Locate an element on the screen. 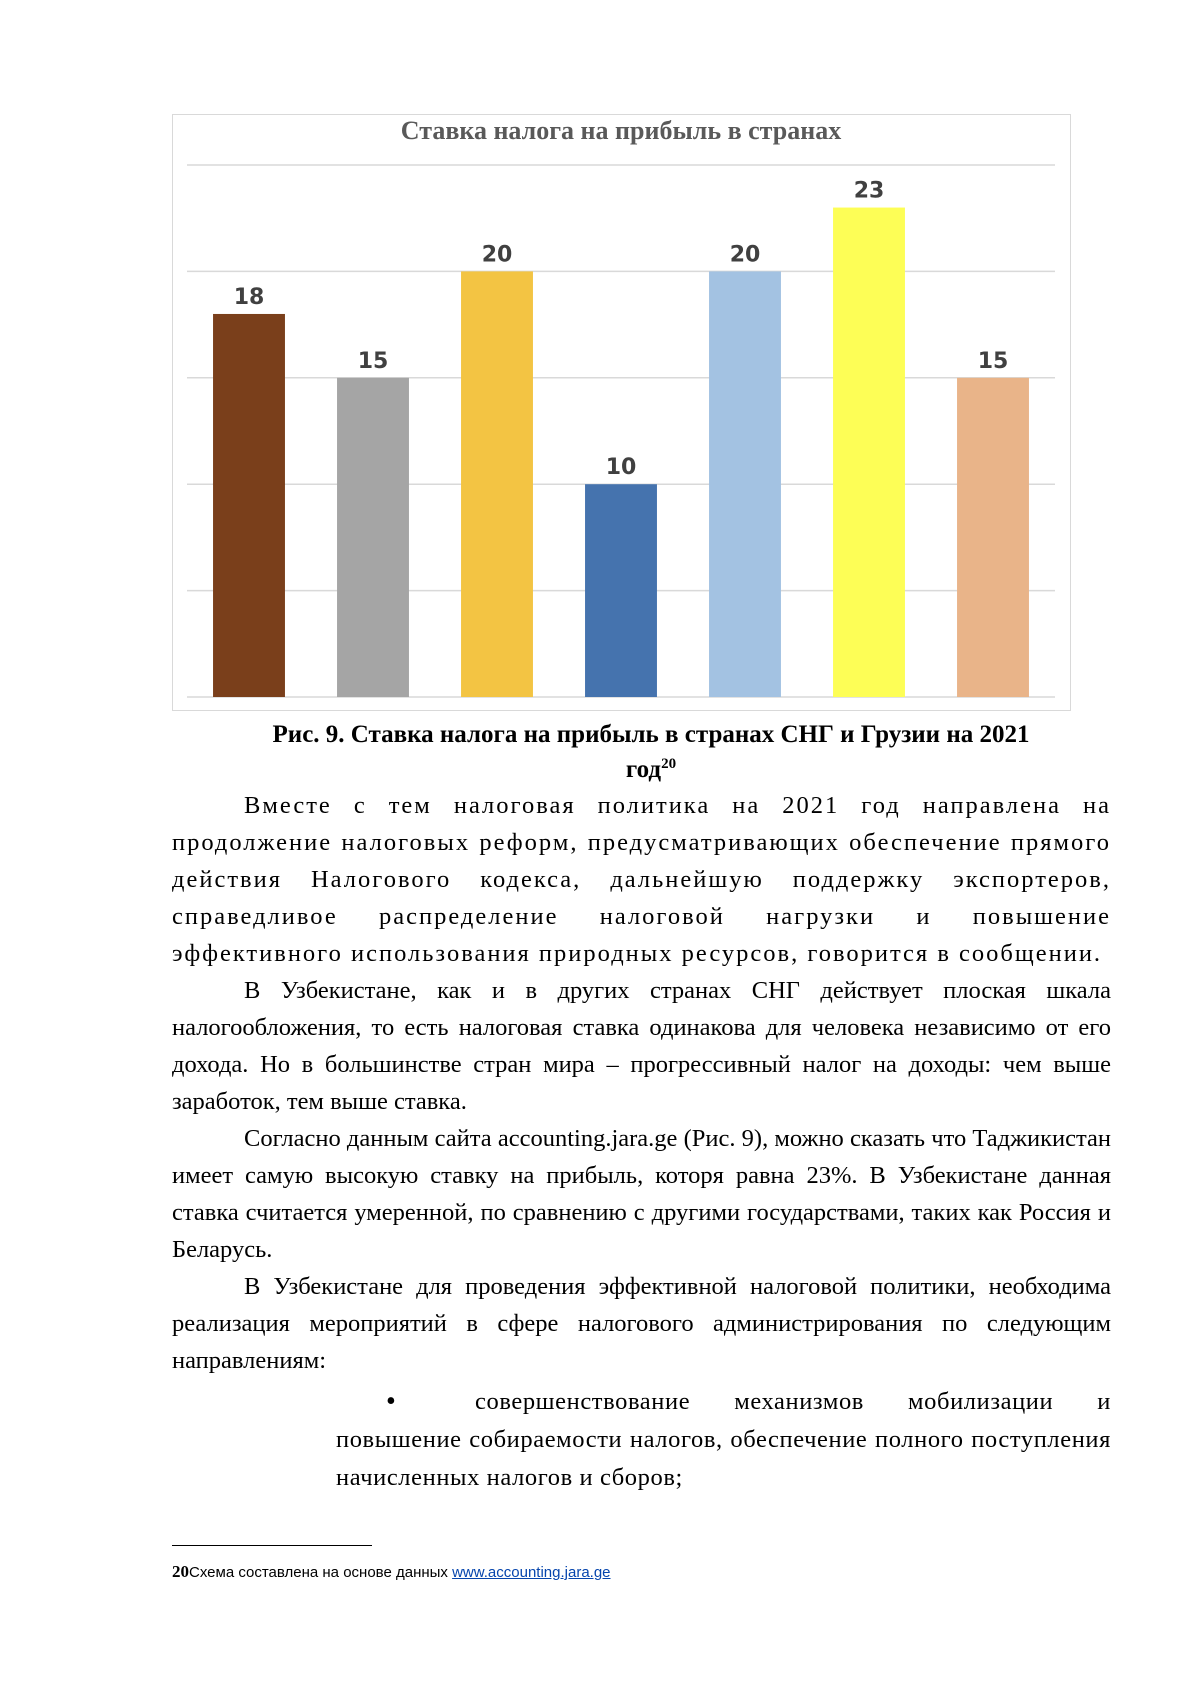 The height and width of the screenshot is (1684, 1190). data-labels: 18 15 20 10 20 23 15 is located at coordinates (621, 330).